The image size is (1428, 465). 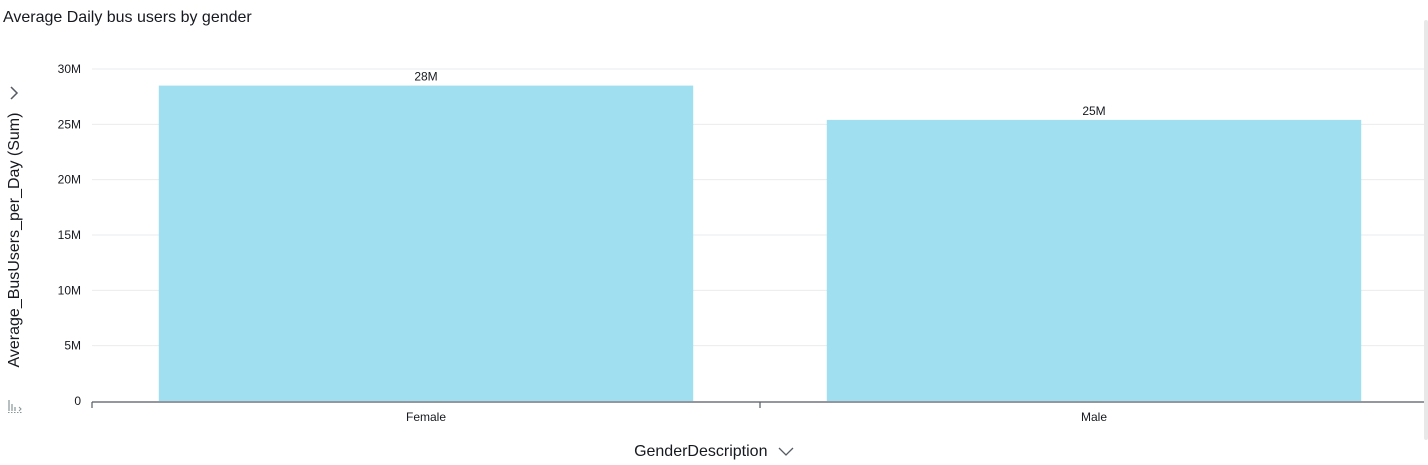 What do you see at coordinates (759, 412) in the screenshot?
I see `x-axis: Female Male` at bounding box center [759, 412].